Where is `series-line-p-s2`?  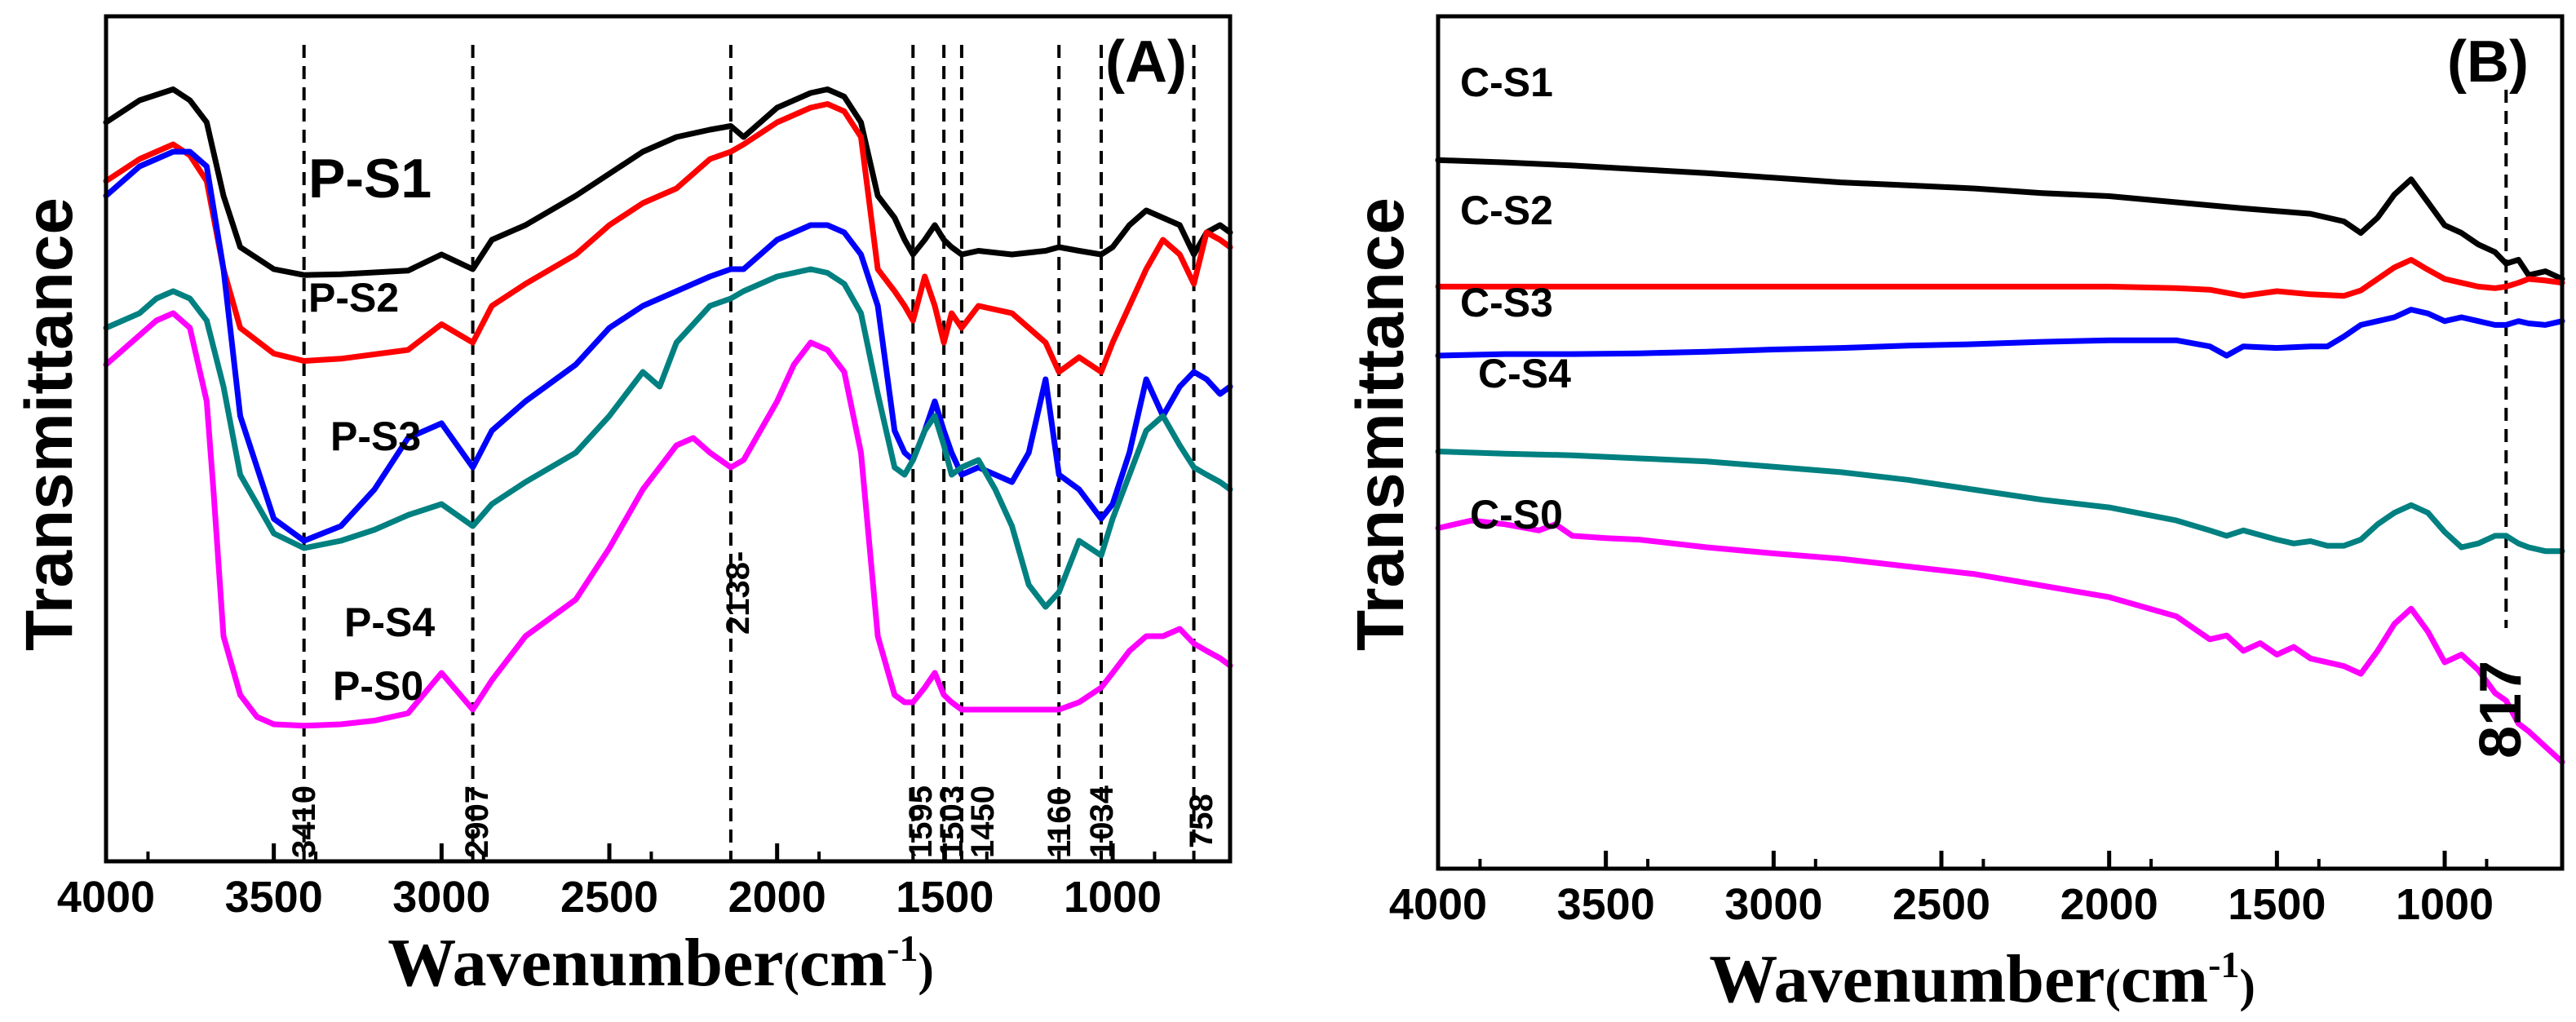 series-line-p-s2 is located at coordinates (668, 238).